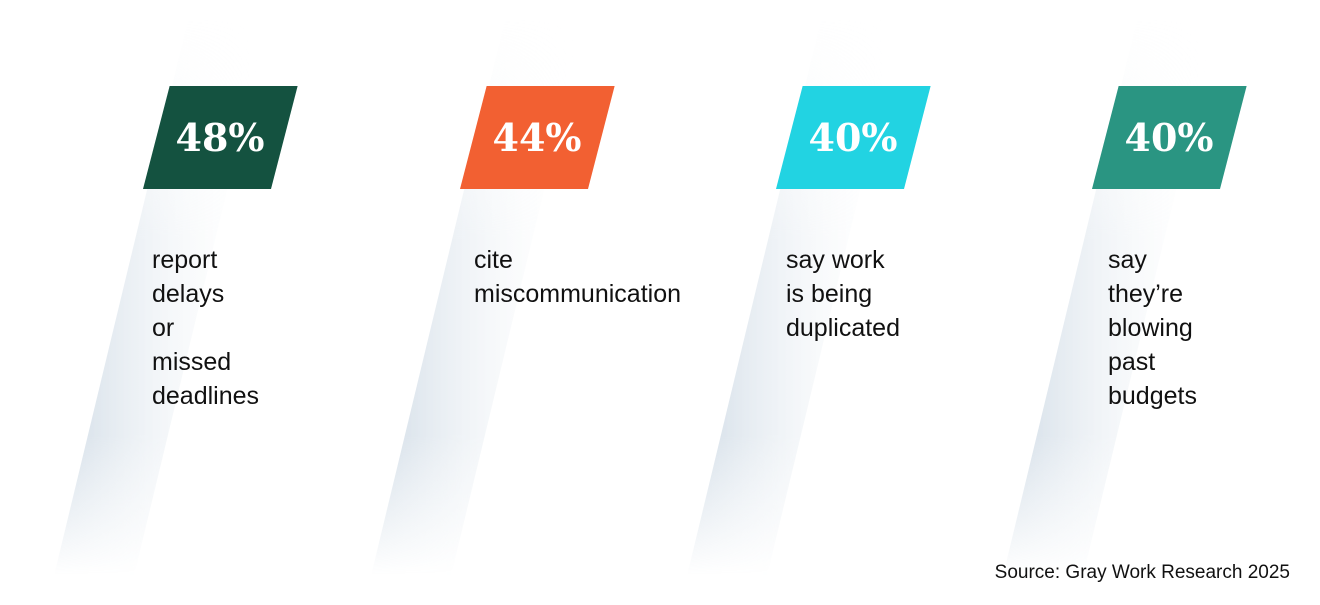 The height and width of the screenshot is (605, 1320). Describe the element at coordinates (220, 137) in the screenshot. I see `stat-value: 48%` at that location.